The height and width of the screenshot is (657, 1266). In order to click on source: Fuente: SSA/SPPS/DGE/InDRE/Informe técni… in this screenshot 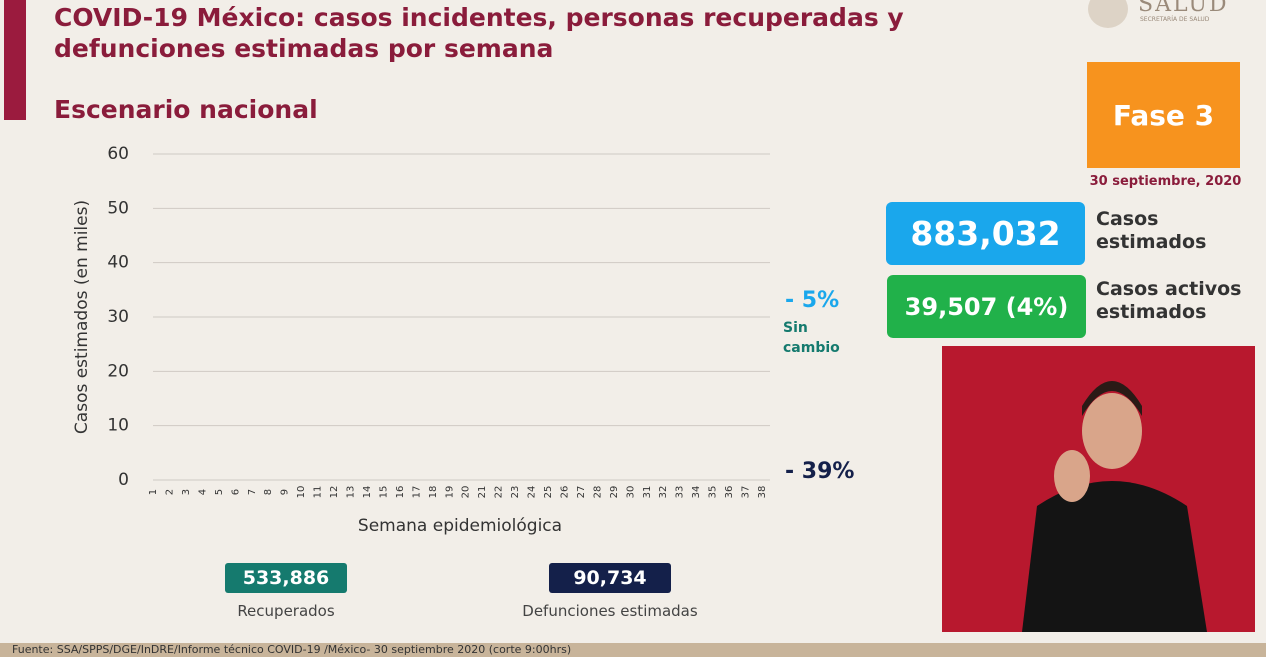, I will do `click(633, 650)`.